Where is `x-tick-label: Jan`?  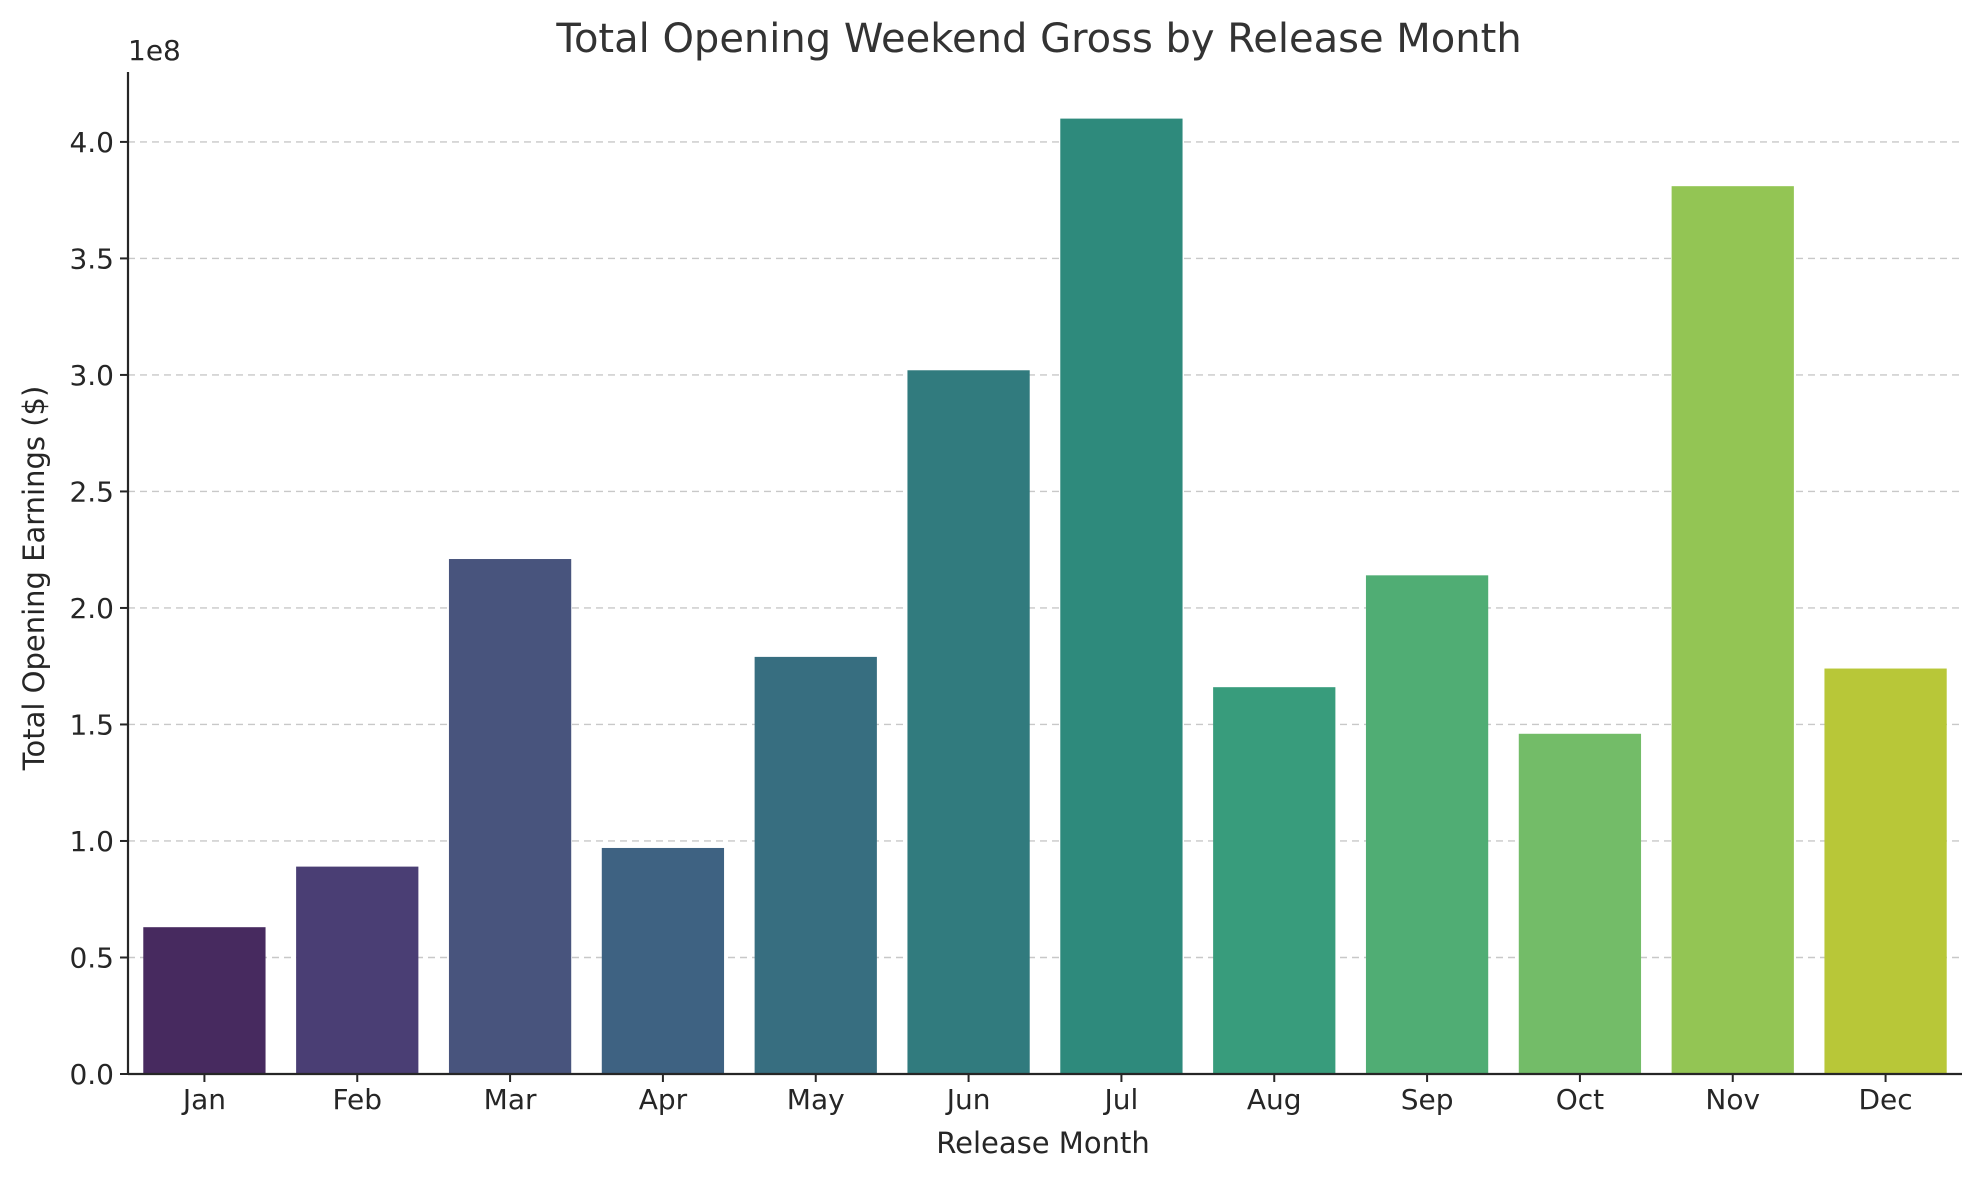 x-tick-label: Jan is located at coordinates (203, 1099).